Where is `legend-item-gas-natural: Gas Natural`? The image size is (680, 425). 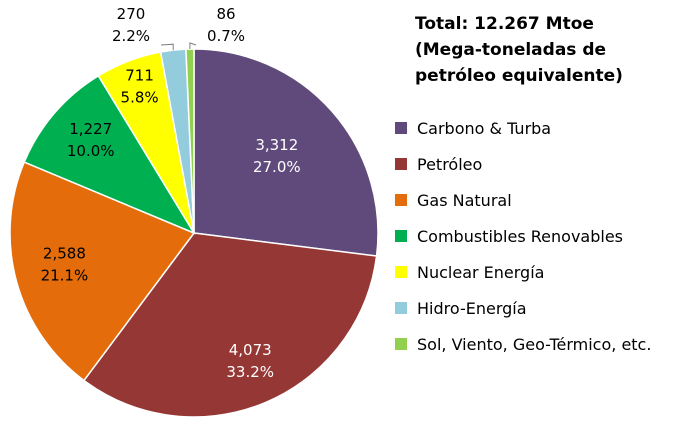
legend-item-gas-natural: Gas Natural is located at coordinates (523, 200).